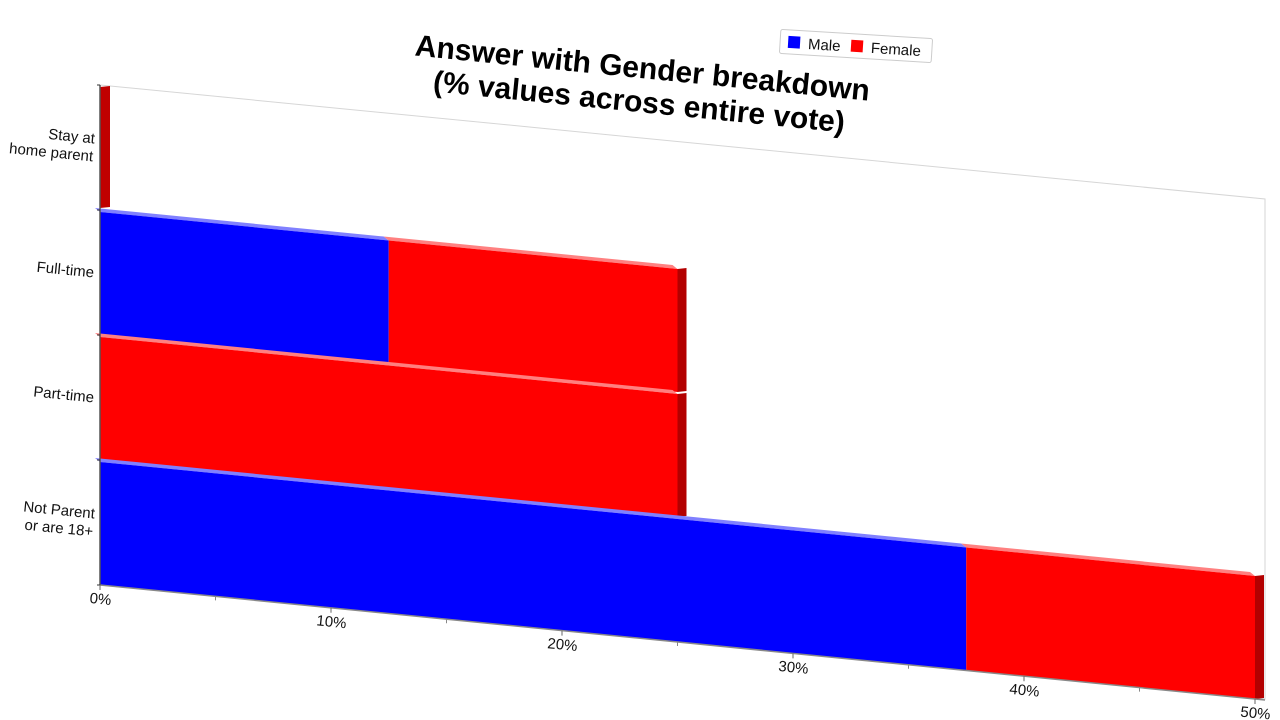 The width and height of the screenshot is (1280, 720). Describe the element at coordinates (823, 45) in the screenshot. I see `legend-label-male: Male` at that location.